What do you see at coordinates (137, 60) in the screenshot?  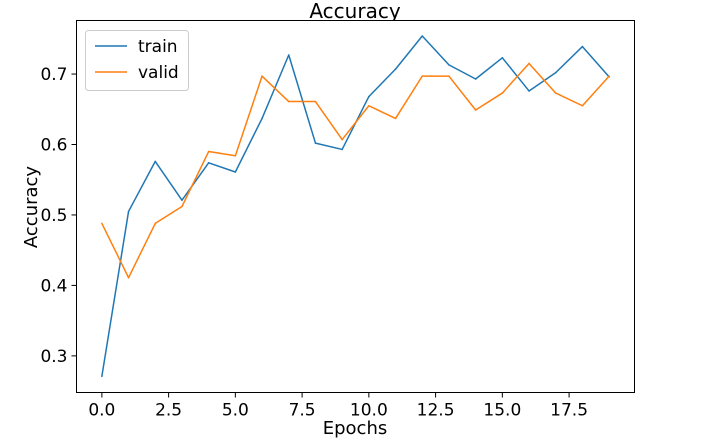 I see `legend: train valid` at bounding box center [137, 60].